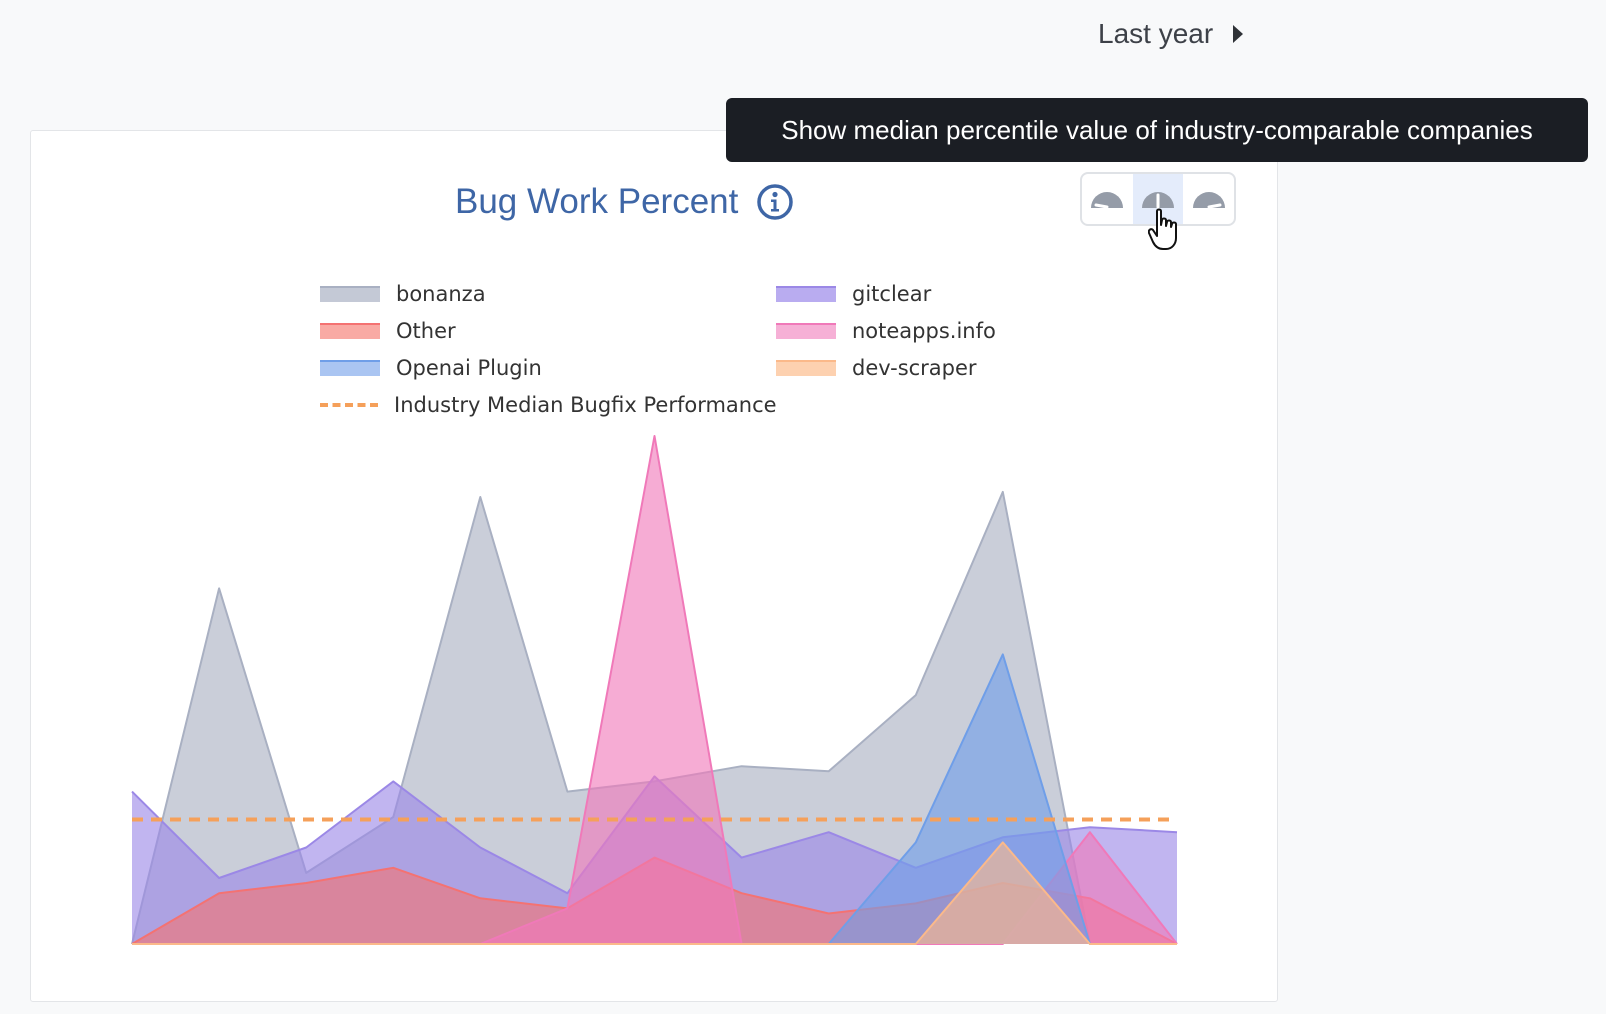 Image resolution: width=1606 pixels, height=1014 pixels. Describe the element at coordinates (914, 368) in the screenshot. I see `legend-label: dev-scraper` at that location.